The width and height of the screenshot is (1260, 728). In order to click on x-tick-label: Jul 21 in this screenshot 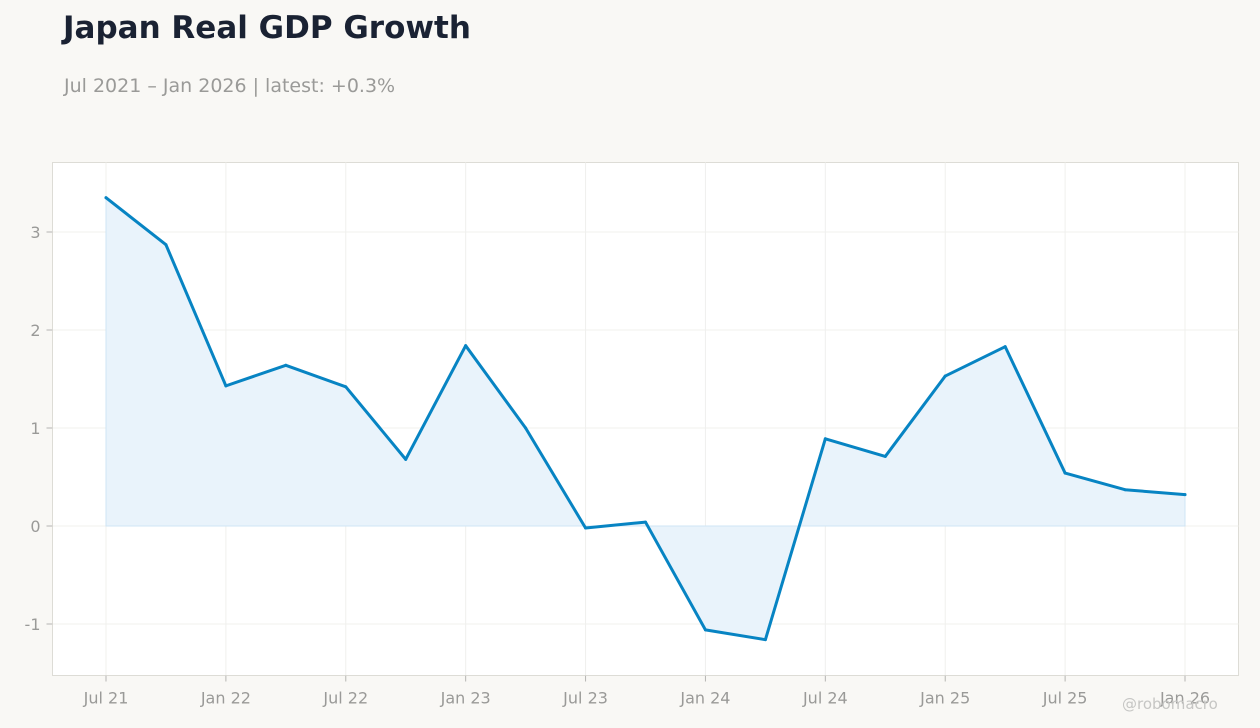, I will do `click(106, 698)`.